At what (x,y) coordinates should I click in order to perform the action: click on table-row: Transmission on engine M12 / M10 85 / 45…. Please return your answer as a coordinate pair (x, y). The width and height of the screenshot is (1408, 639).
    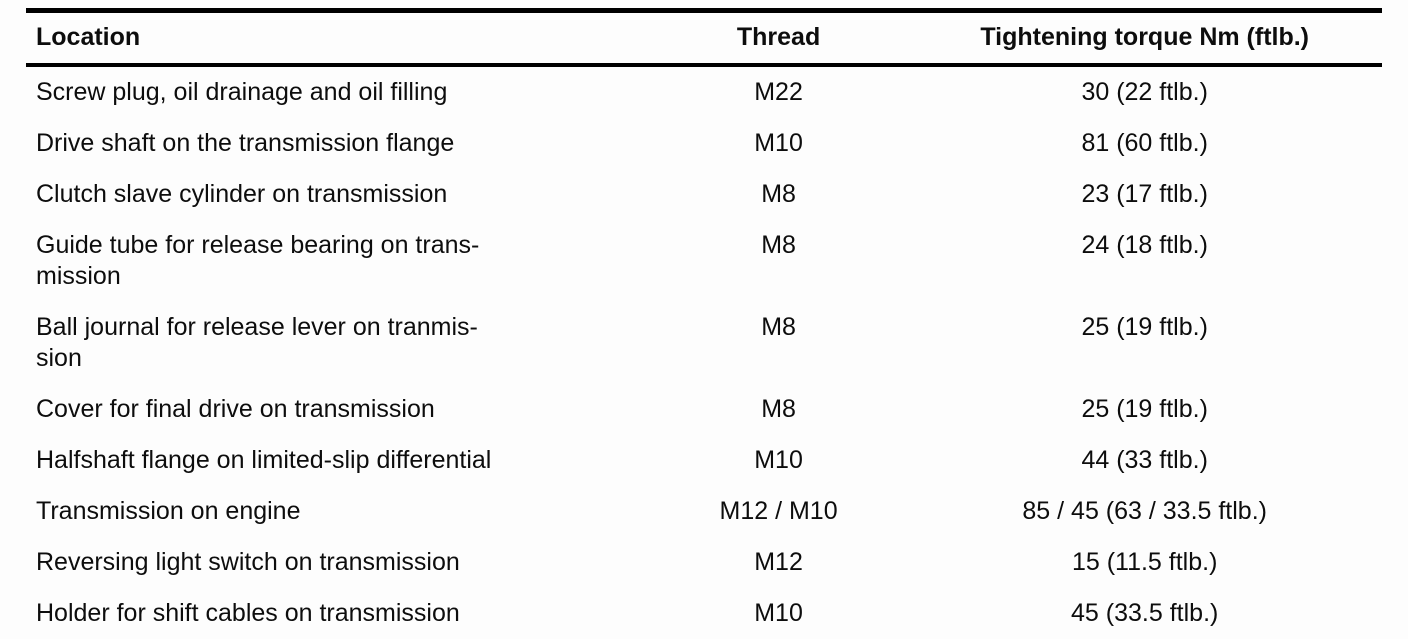
    Looking at the image, I should click on (704, 511).